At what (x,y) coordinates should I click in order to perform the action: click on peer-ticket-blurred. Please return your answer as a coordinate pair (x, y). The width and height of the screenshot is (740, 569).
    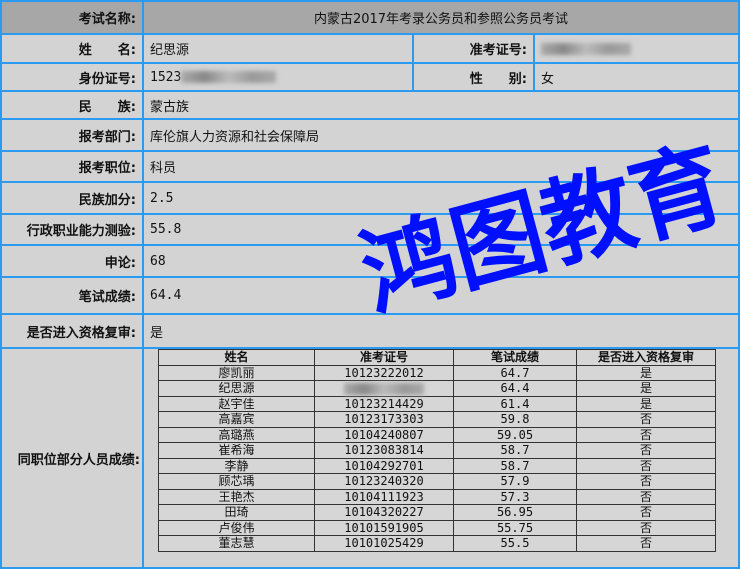
    Looking at the image, I should click on (384, 388).